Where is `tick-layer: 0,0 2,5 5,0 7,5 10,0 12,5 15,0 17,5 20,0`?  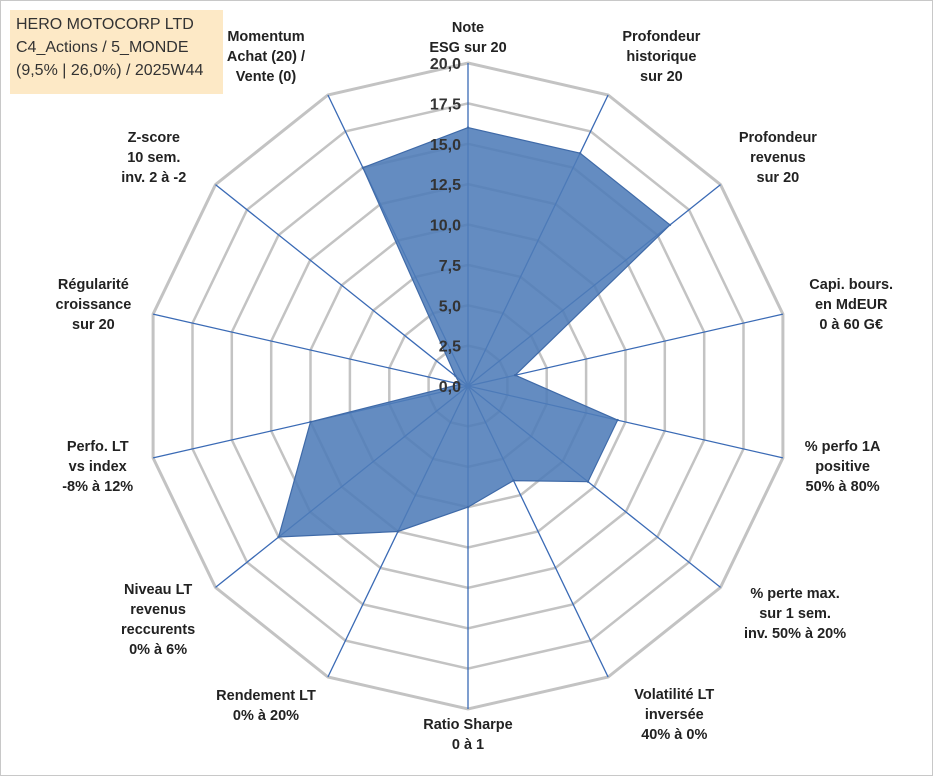 tick-layer: 0,0 2,5 5,0 7,5 10,0 12,5 15,0 17,5 20,0 is located at coordinates (445, 226).